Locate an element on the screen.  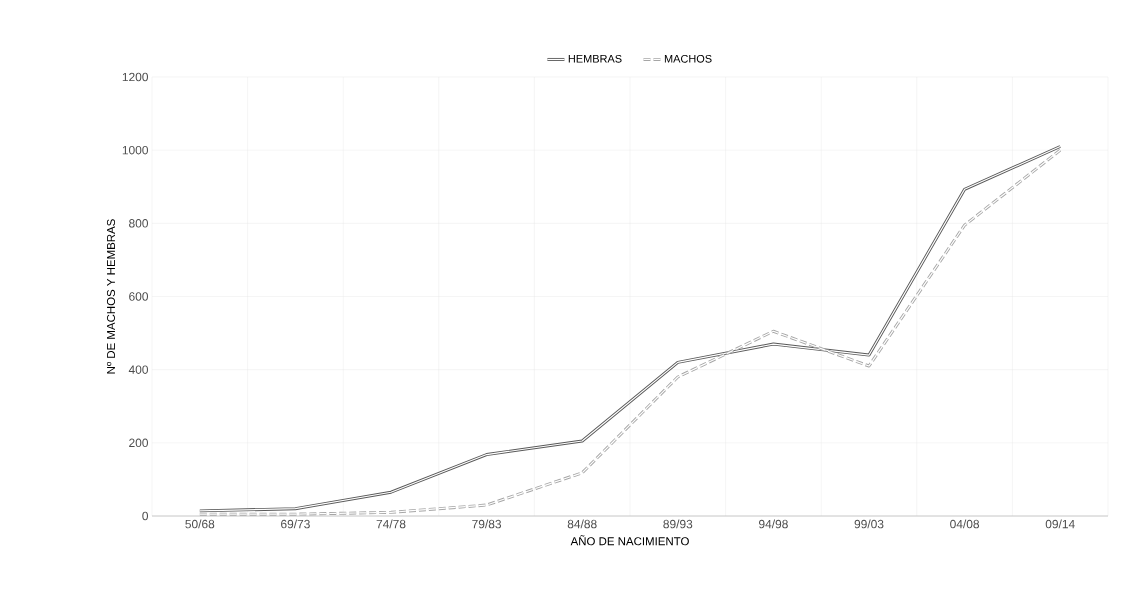
x-tick-label: 04/08 is located at coordinates (965, 524).